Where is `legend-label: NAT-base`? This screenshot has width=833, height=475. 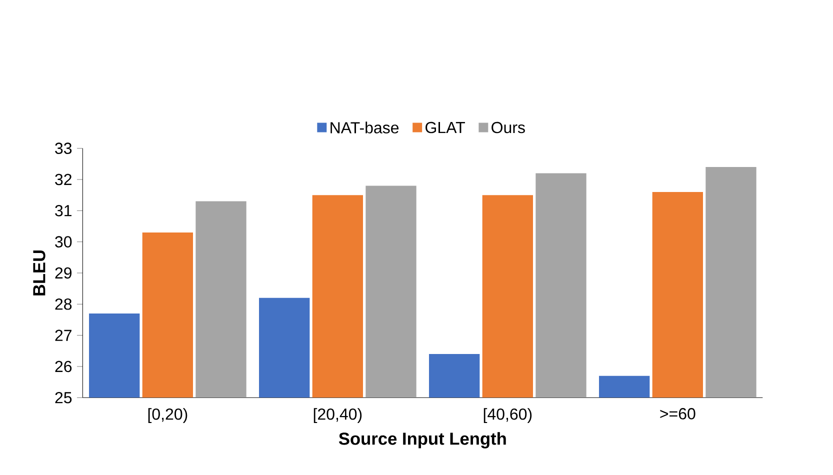 legend-label: NAT-base is located at coordinates (364, 128).